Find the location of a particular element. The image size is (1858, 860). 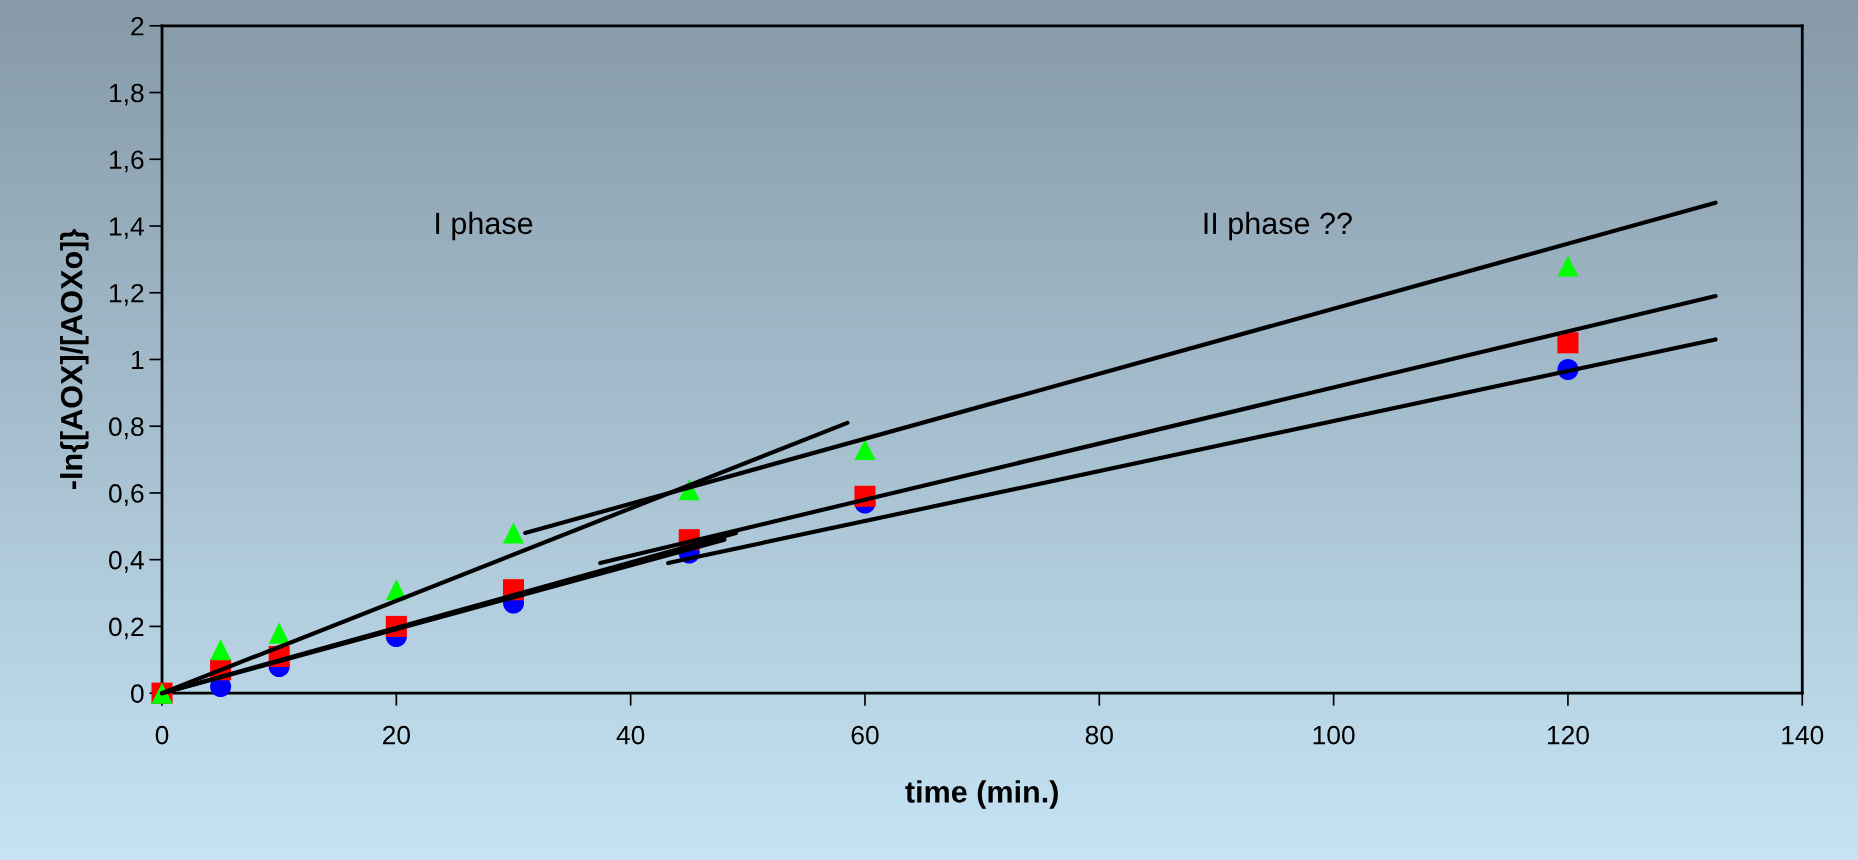

y-tick-label: 1 is located at coordinates (137, 360).